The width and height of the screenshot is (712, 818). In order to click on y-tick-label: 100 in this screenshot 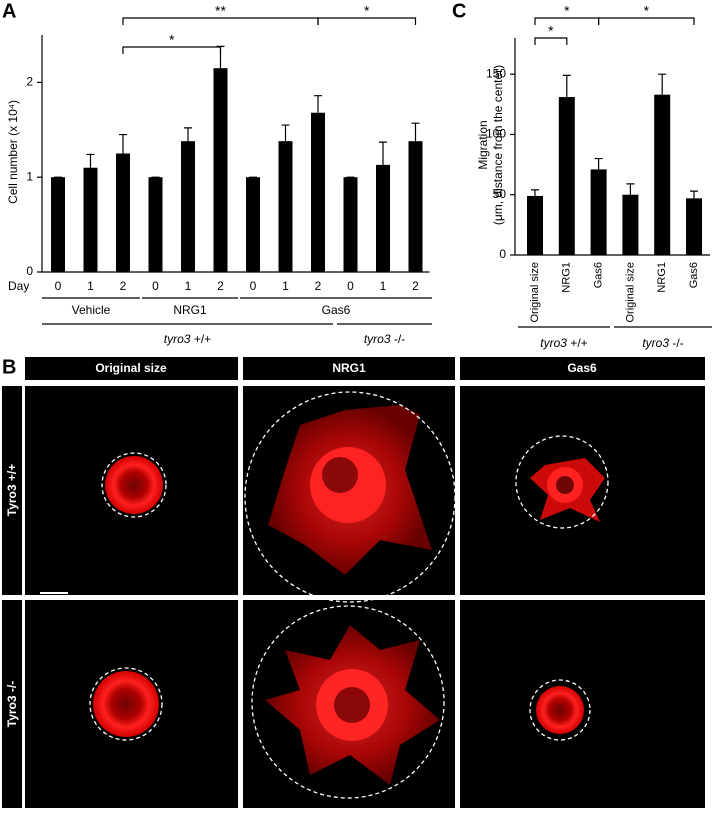, I will do `click(496, 134)`.